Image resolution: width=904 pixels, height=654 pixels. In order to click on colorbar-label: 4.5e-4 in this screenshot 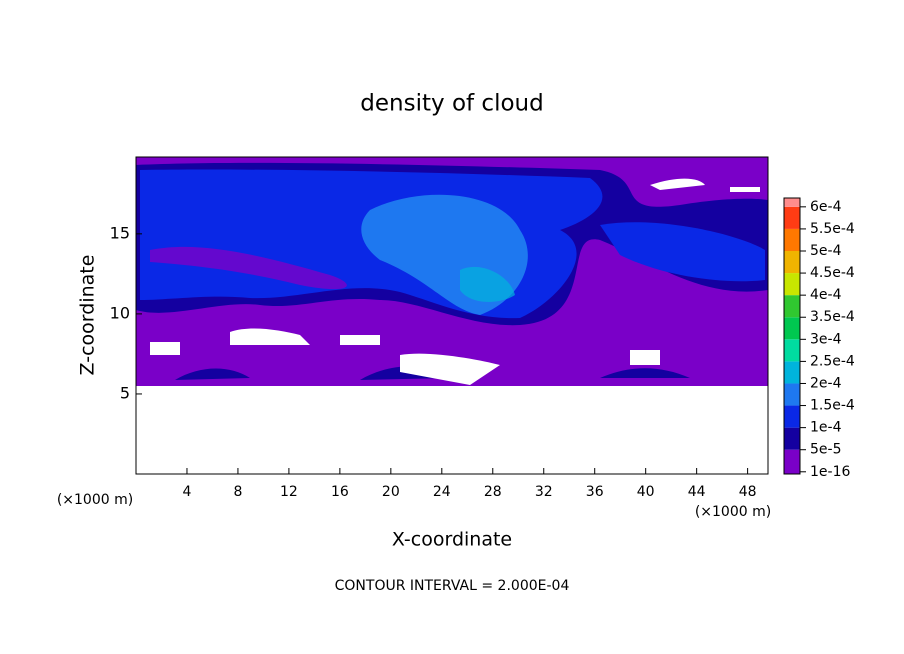, I will do `click(832, 273)`.